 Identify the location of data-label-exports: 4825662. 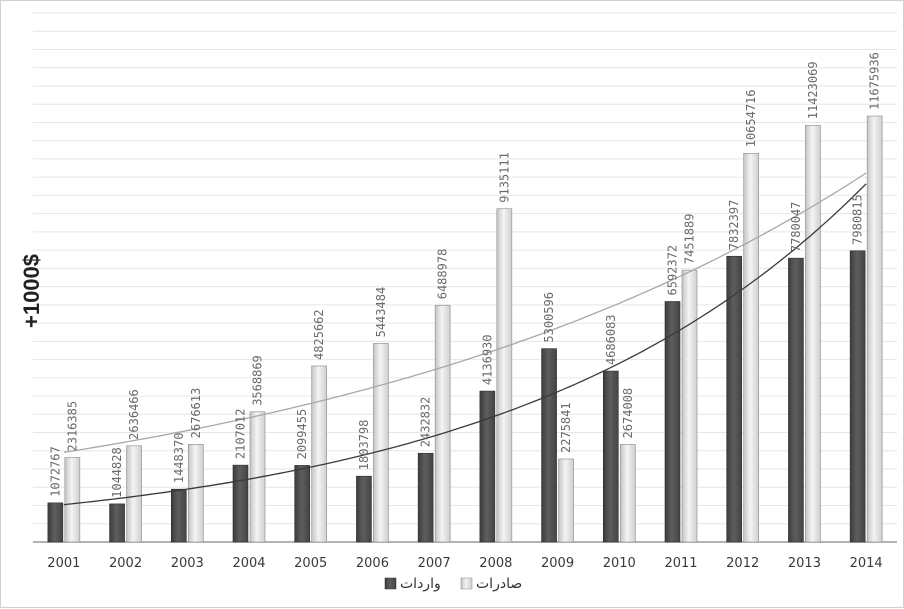
(319, 334).